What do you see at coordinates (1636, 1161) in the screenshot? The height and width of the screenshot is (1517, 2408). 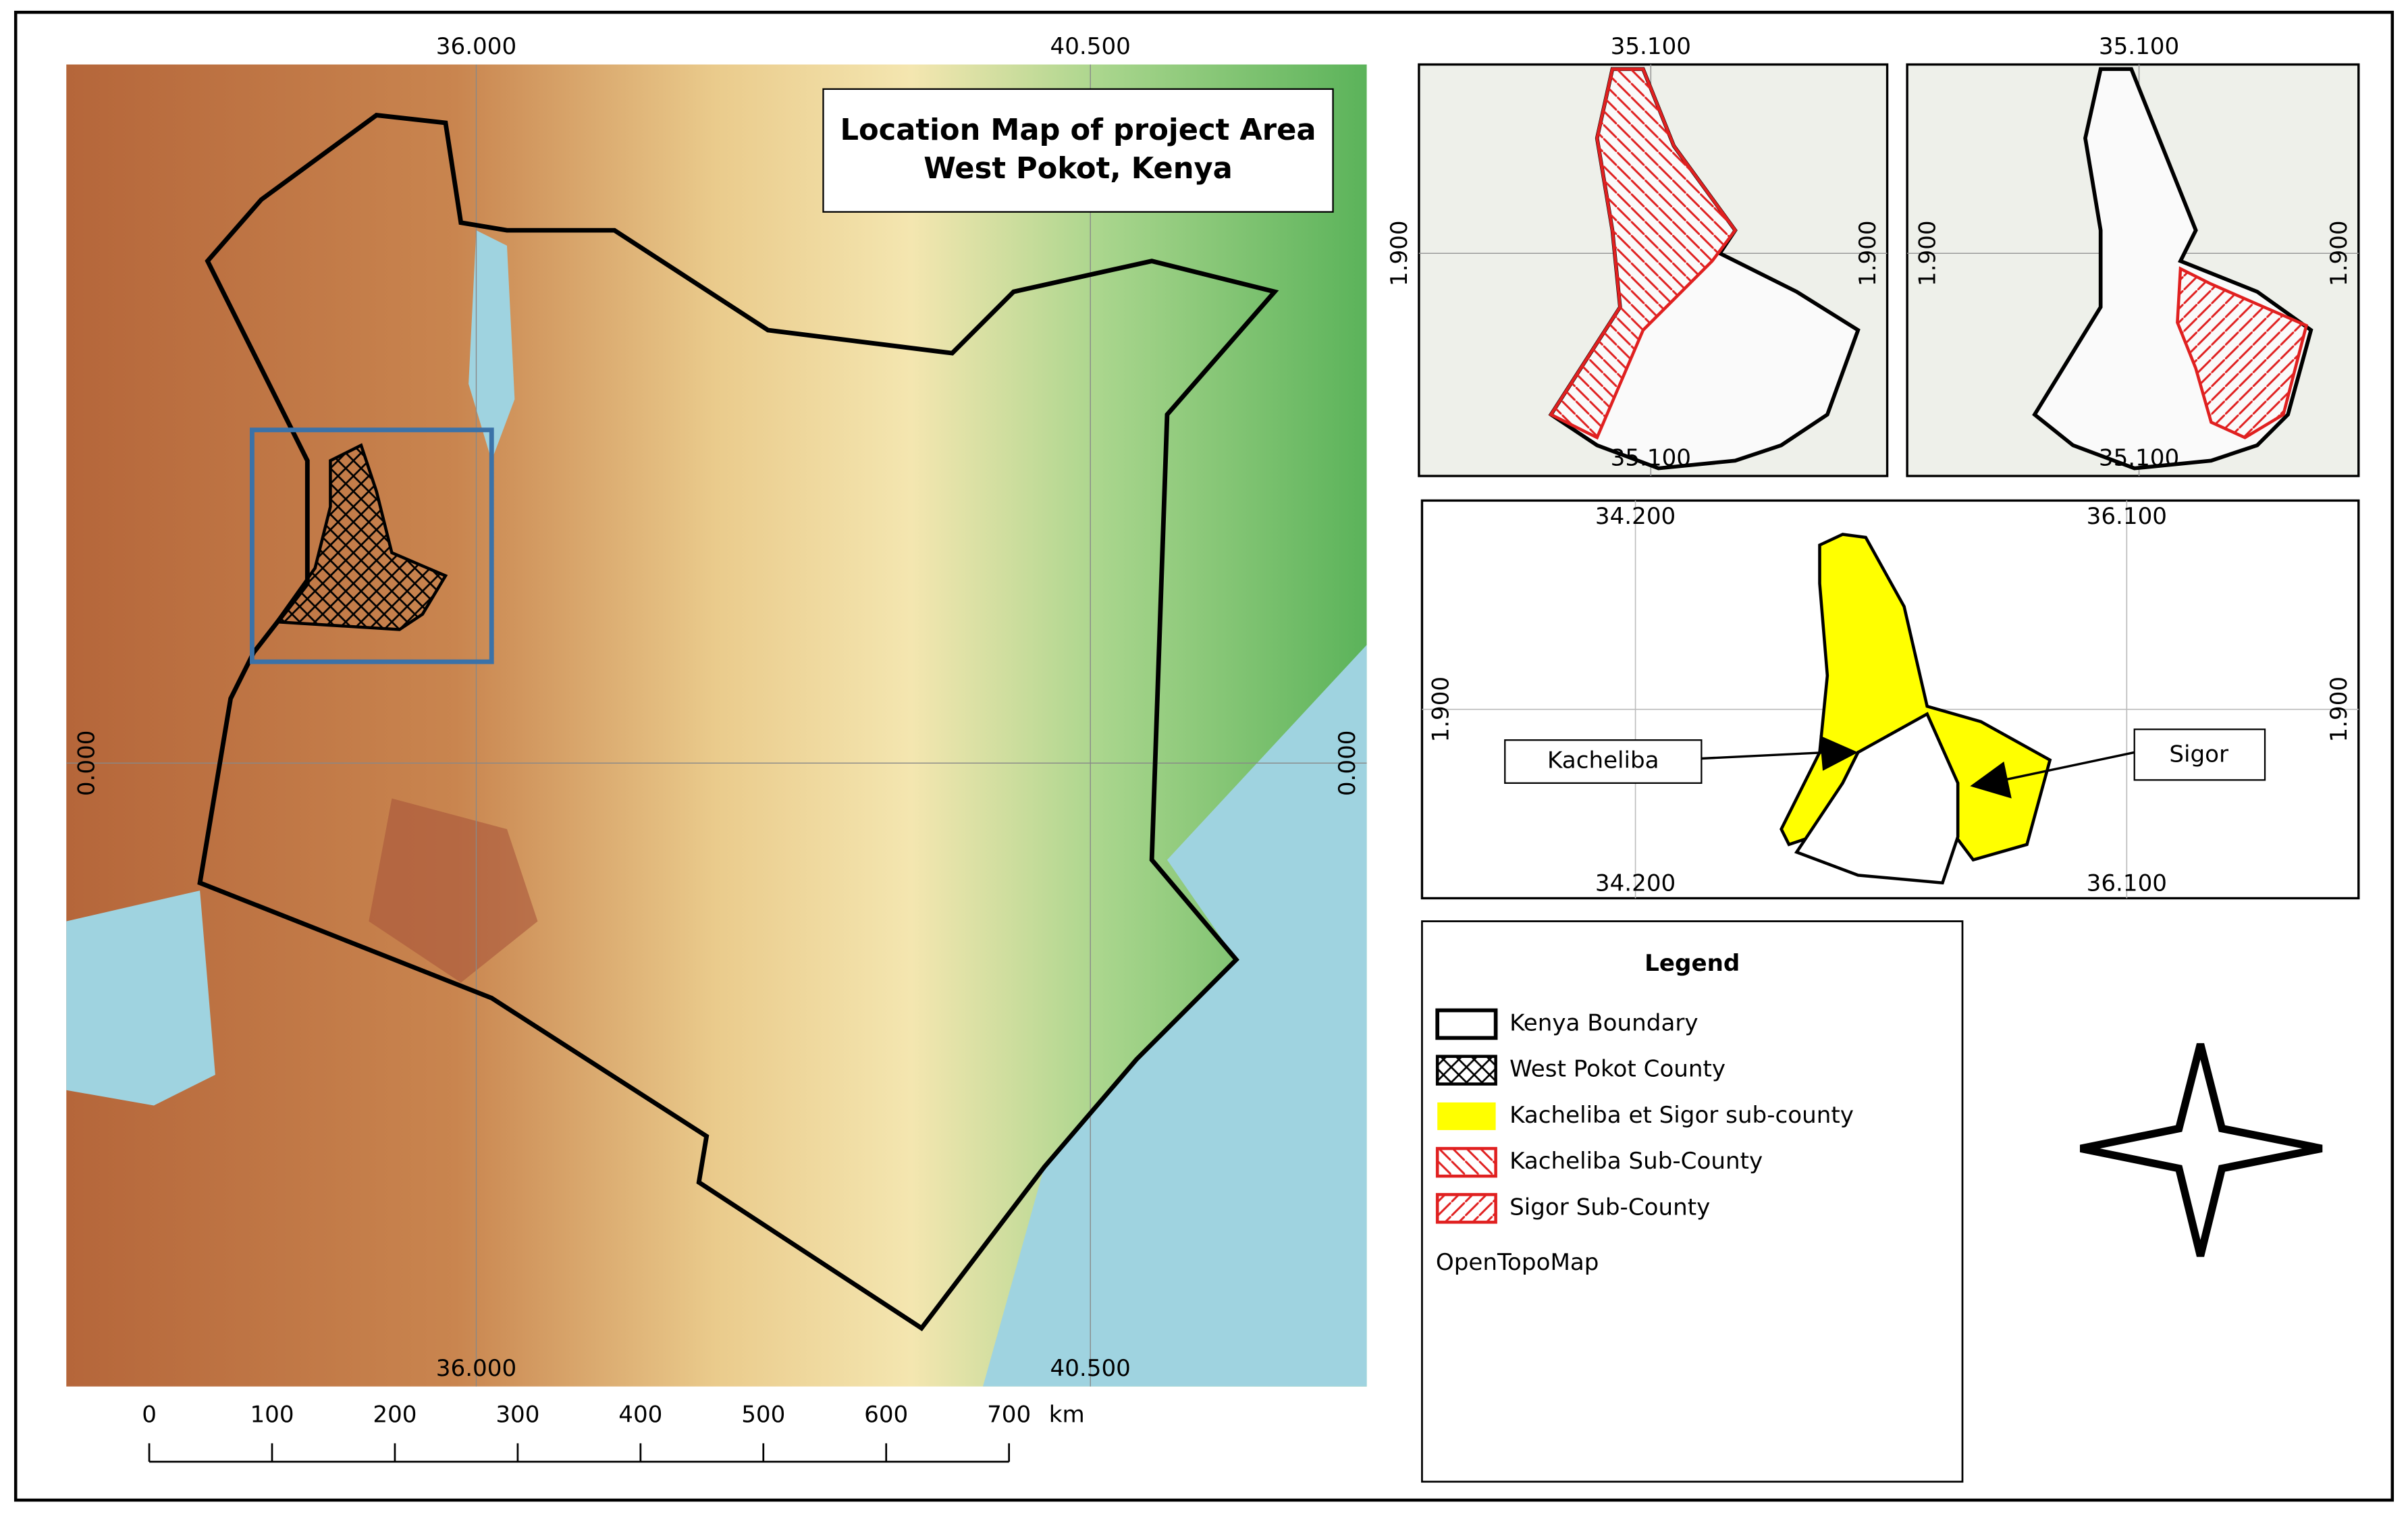 I see `legend-label: Kacheliba Sub-County` at bounding box center [1636, 1161].